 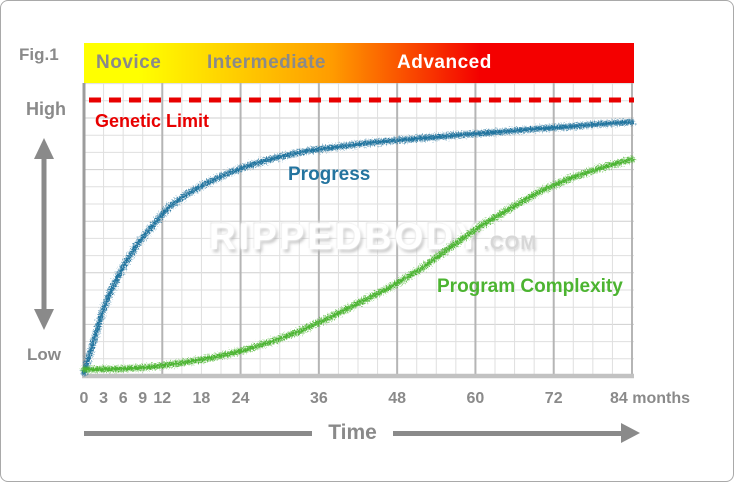 I want to click on watermark-text: RIPPEDBODY, so click(x=346, y=236).